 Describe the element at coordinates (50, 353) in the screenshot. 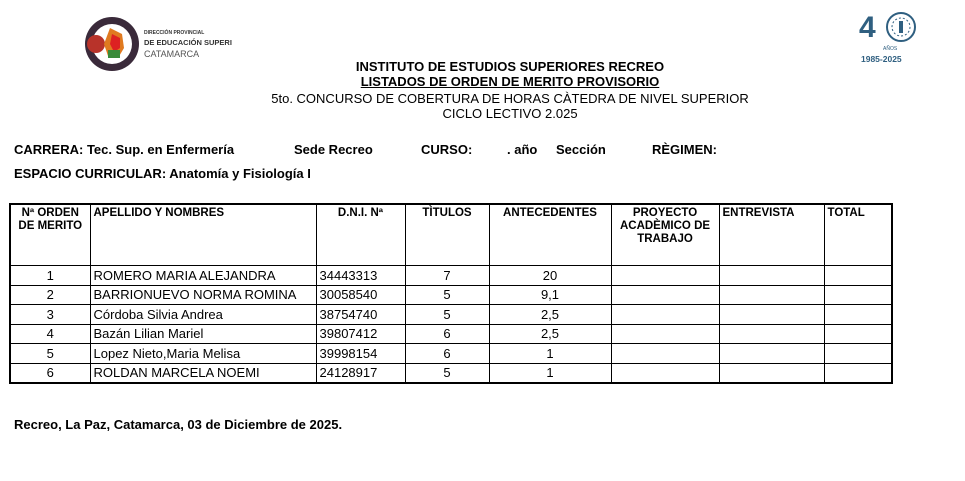

I see `cell-orden: 5` at that location.